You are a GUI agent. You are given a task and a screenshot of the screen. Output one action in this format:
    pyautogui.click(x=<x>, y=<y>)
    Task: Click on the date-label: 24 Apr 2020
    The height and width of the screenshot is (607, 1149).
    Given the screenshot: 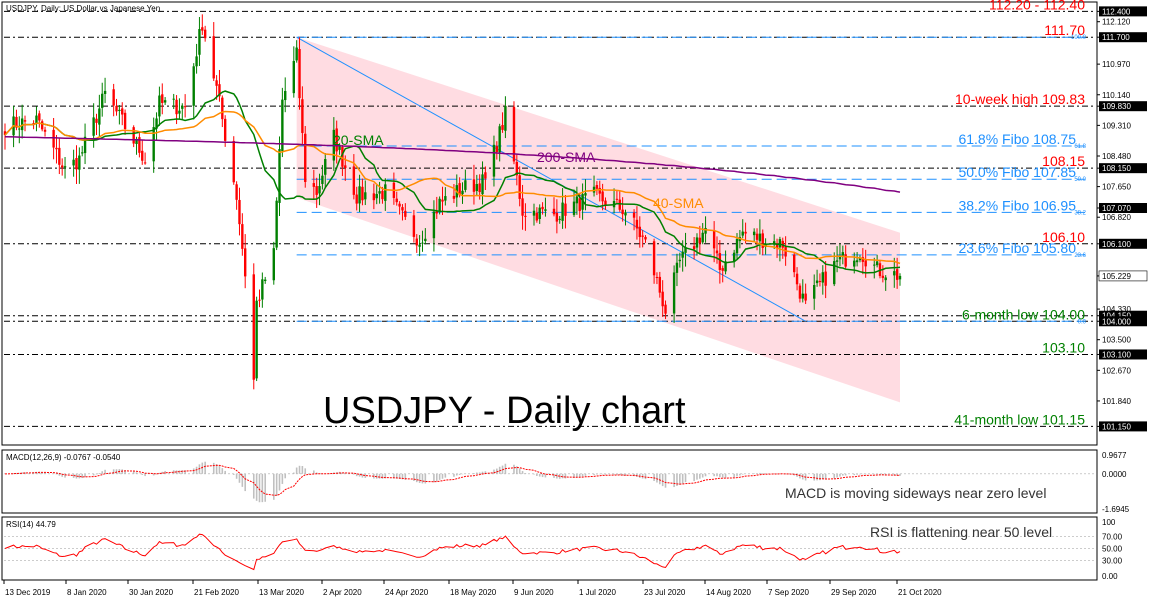 What is the action you would take?
    pyautogui.click(x=407, y=592)
    